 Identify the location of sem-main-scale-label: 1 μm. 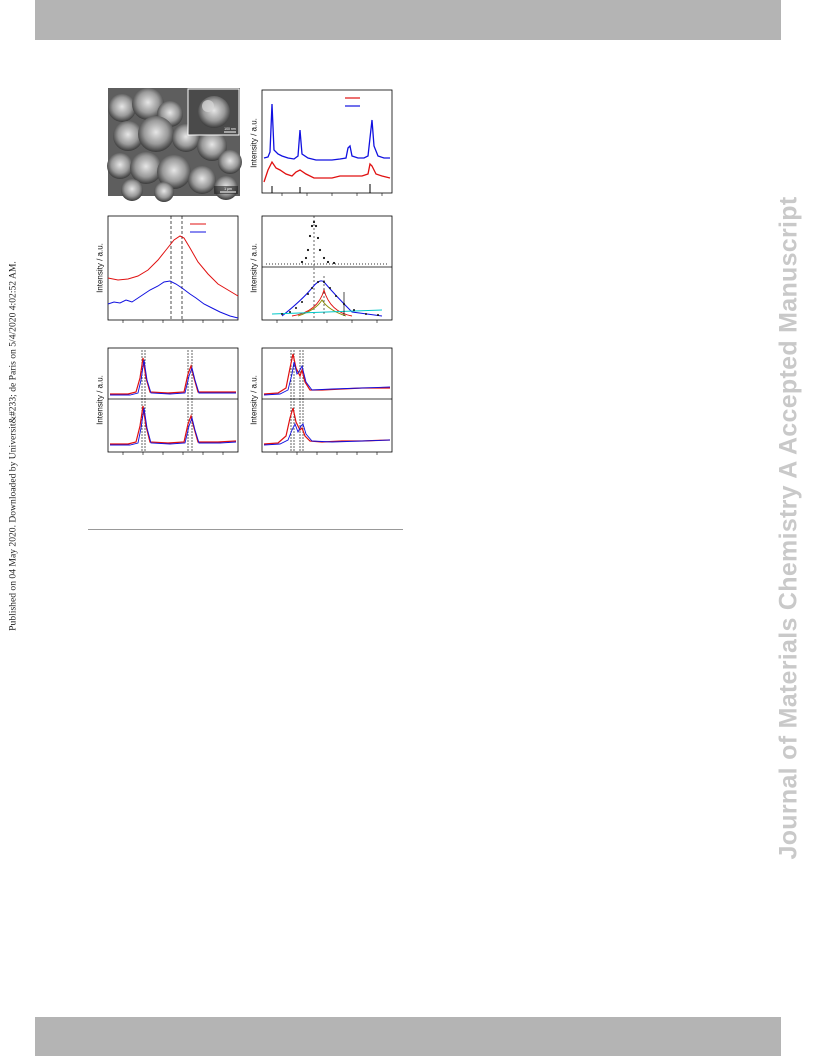
(228, 189).